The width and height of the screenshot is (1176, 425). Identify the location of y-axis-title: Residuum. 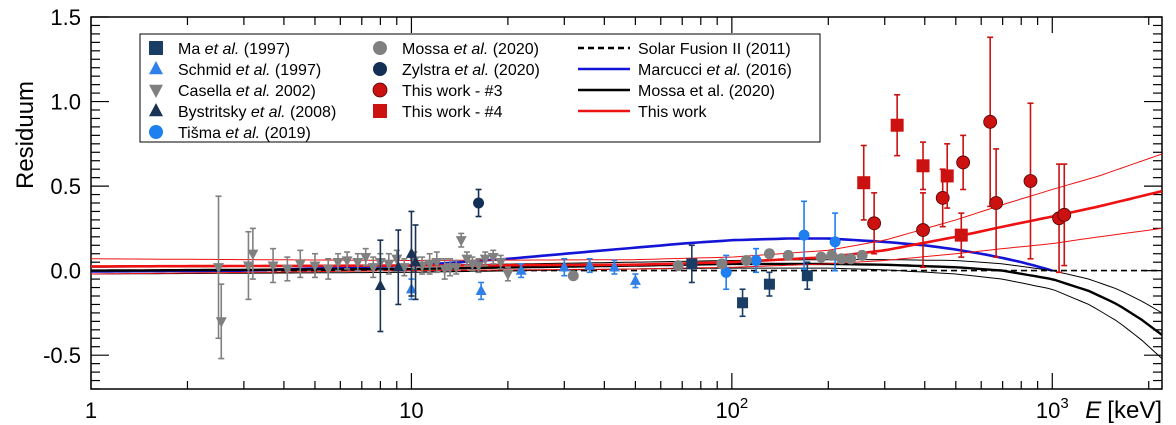
(25, 135).